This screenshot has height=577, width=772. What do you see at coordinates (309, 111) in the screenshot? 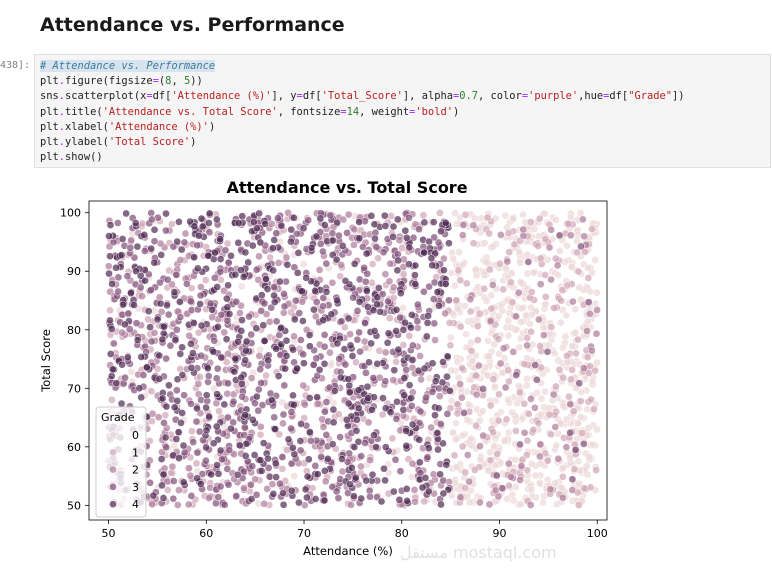
I see `code-token: , fontsize` at bounding box center [309, 111].